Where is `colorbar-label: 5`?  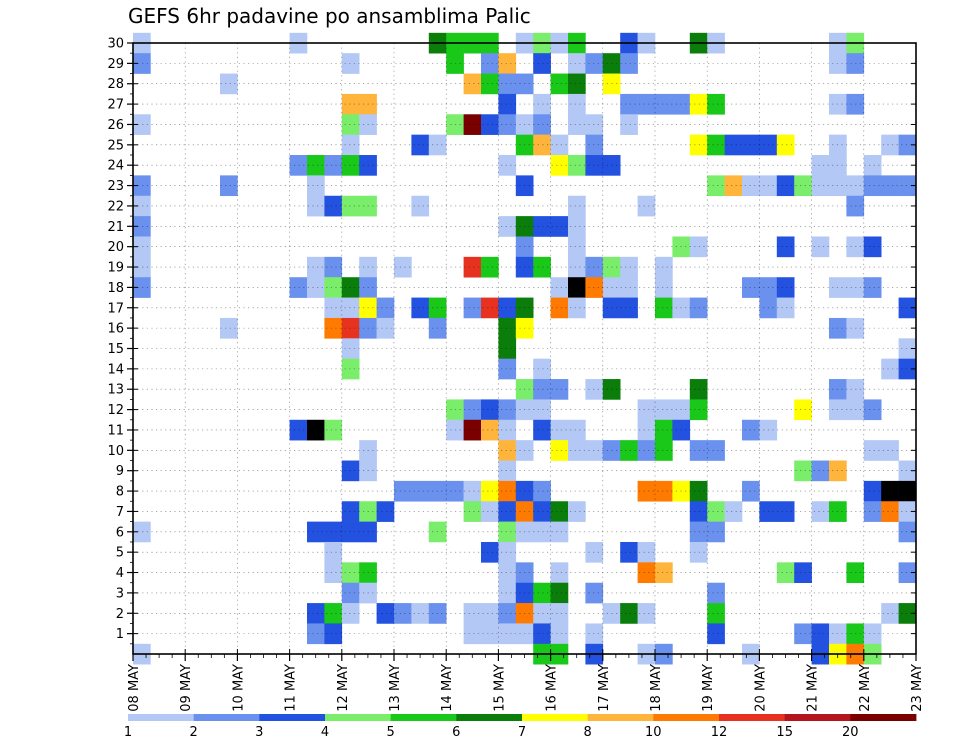
colorbar-label: 5 is located at coordinates (391, 732).